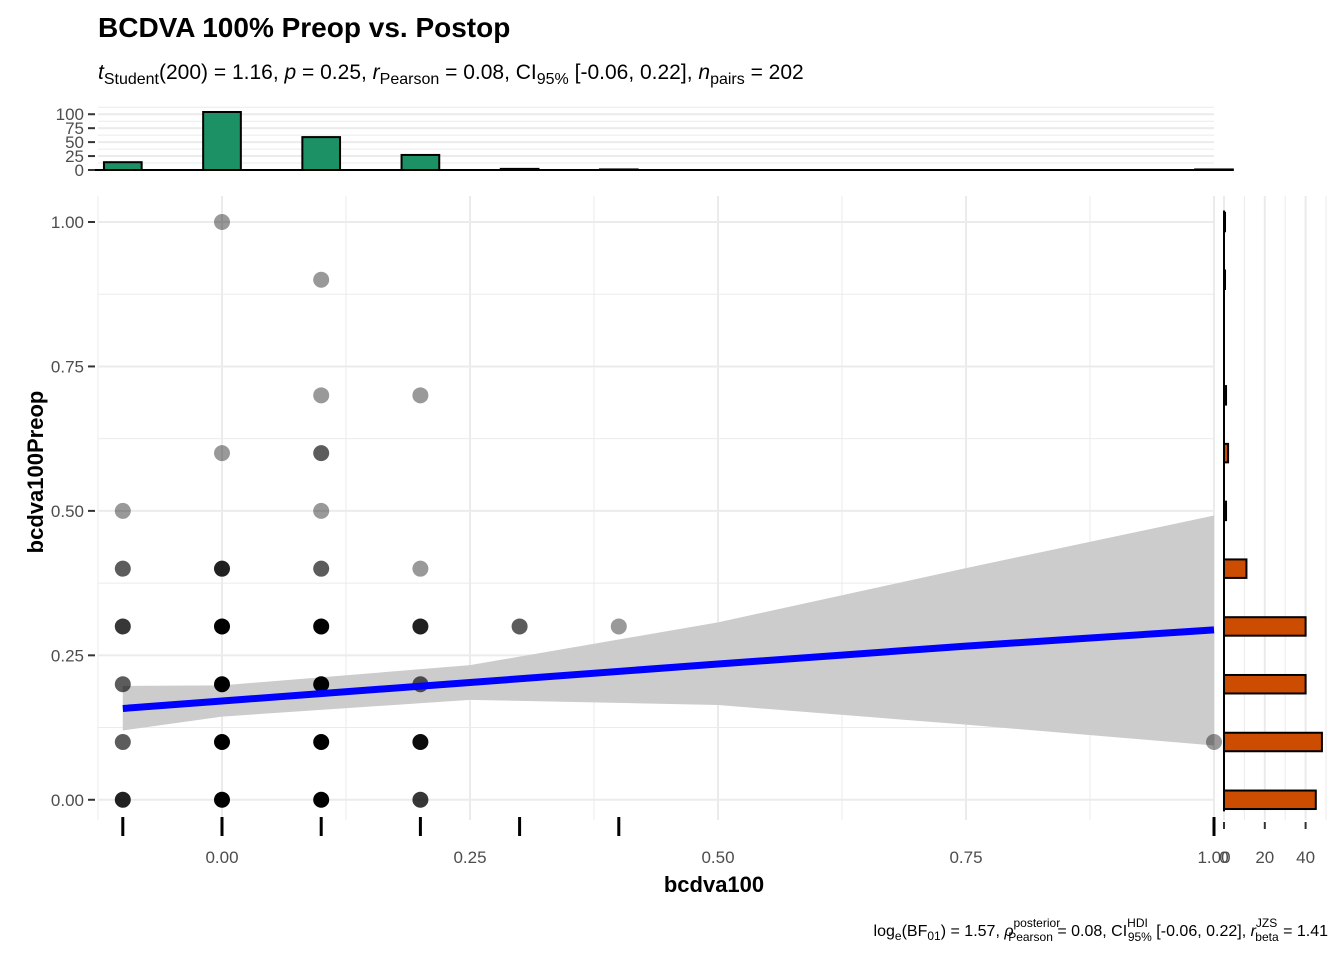 This screenshot has width=1344, height=960. I want to click on x-tick-labels: 0.00 0.25 0.50 0.75 1.00, so click(717, 857).